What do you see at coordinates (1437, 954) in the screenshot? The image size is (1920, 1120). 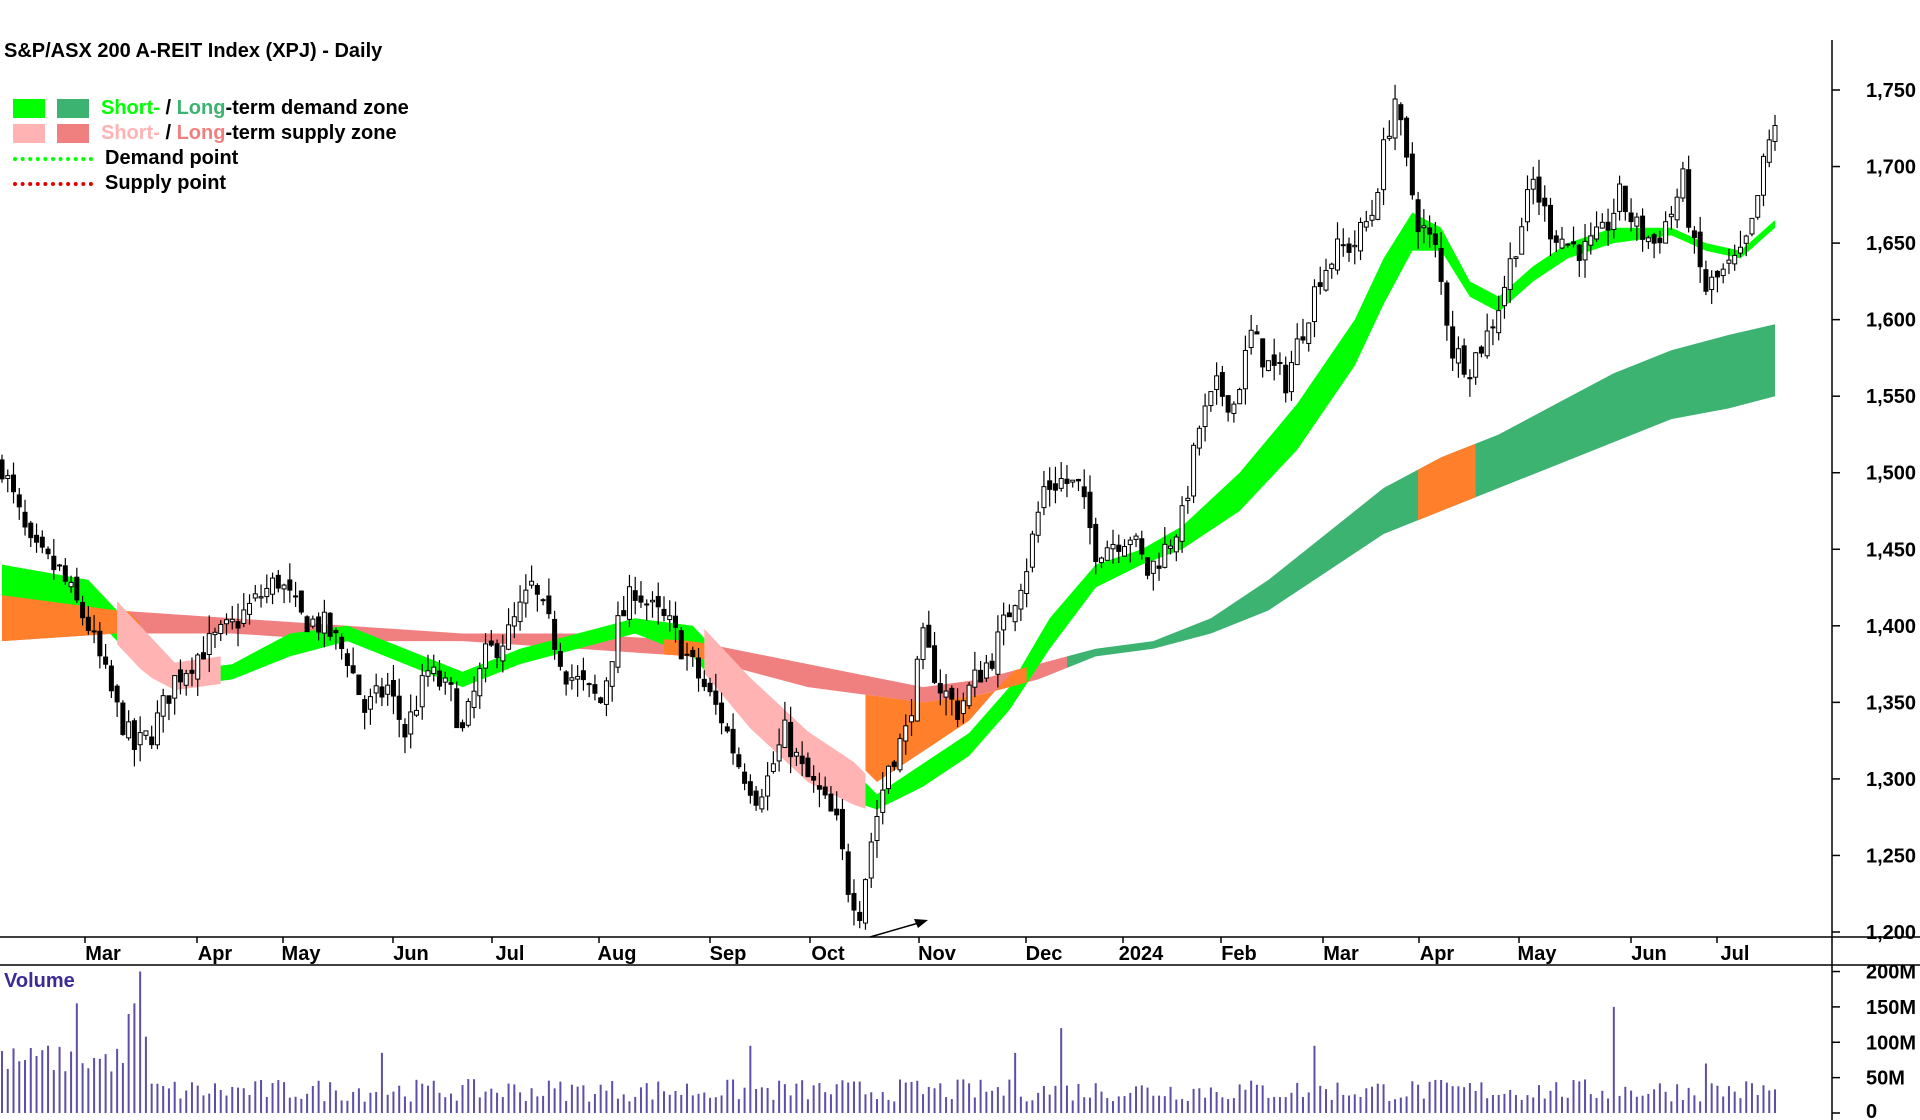 I see `x-tick-label: Apr` at bounding box center [1437, 954].